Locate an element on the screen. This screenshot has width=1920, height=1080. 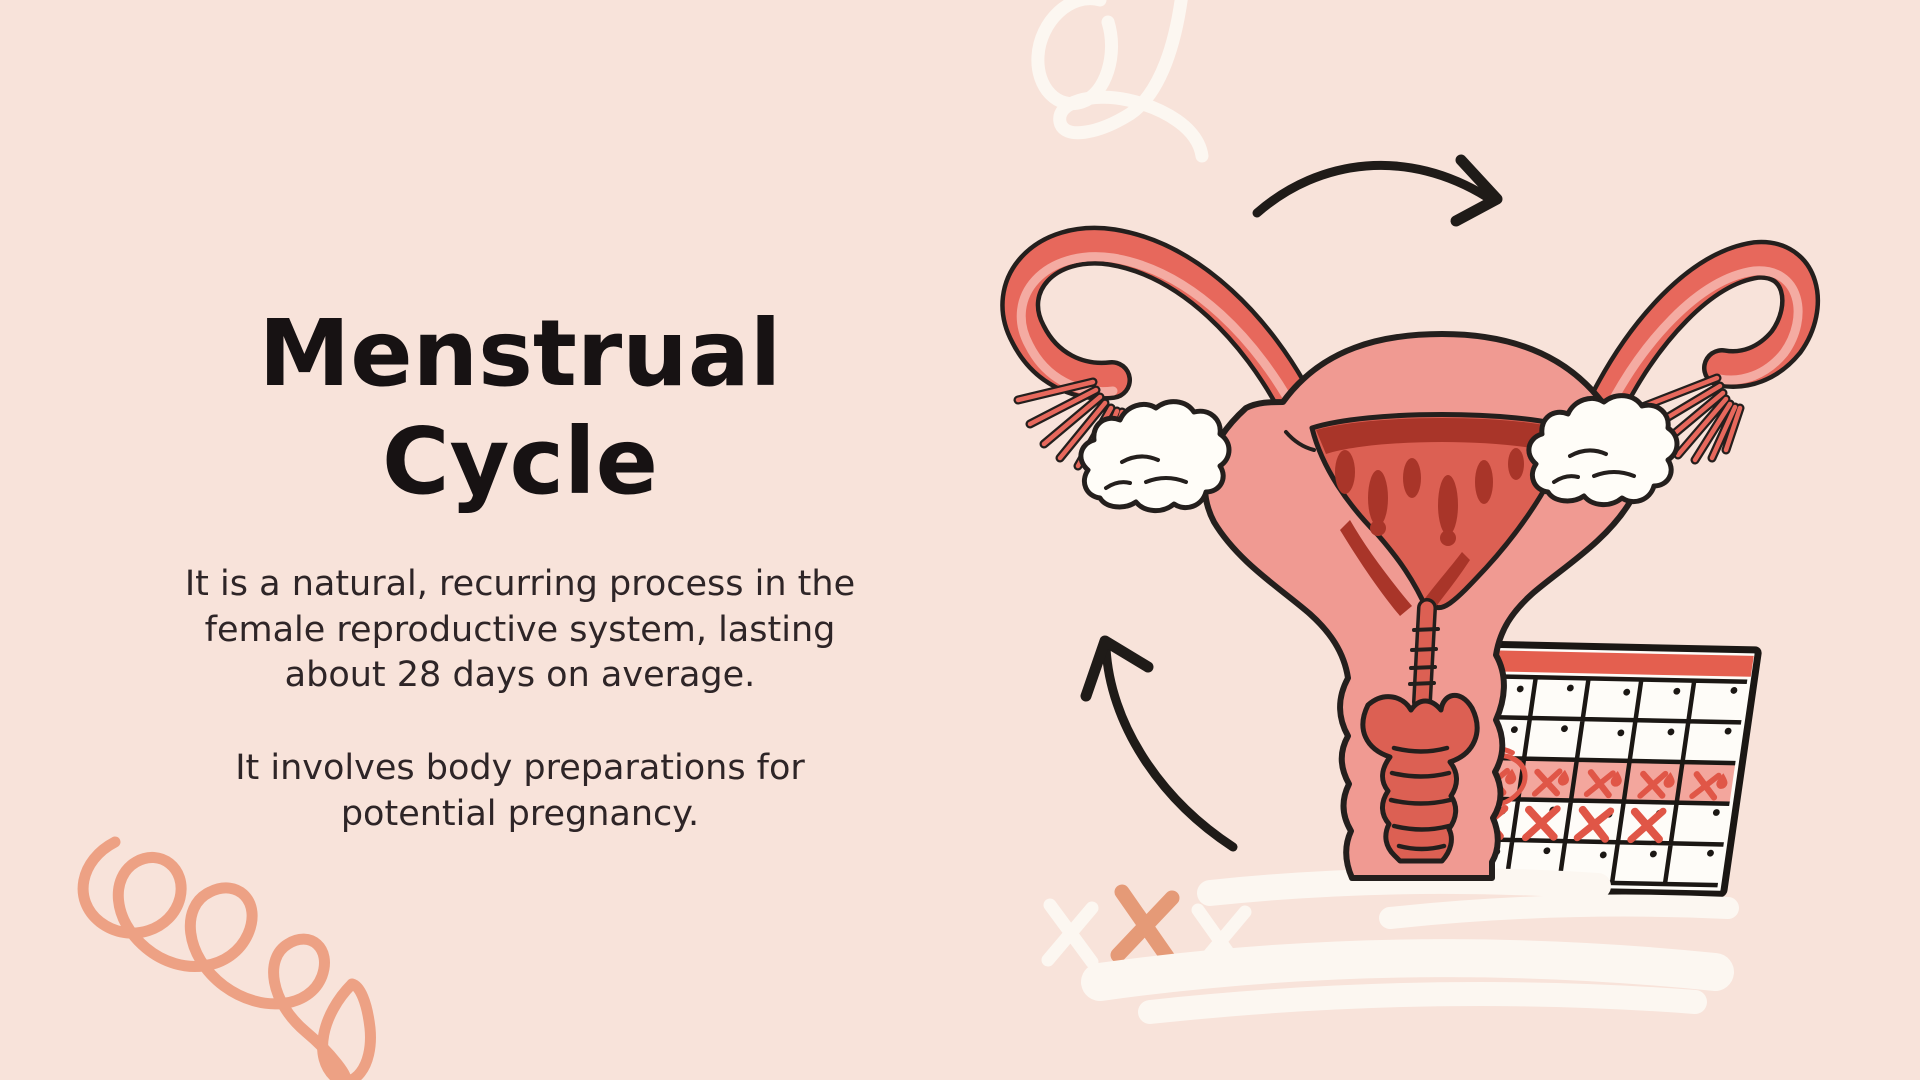
fimbriae-left is located at coordinates (1070, 425).